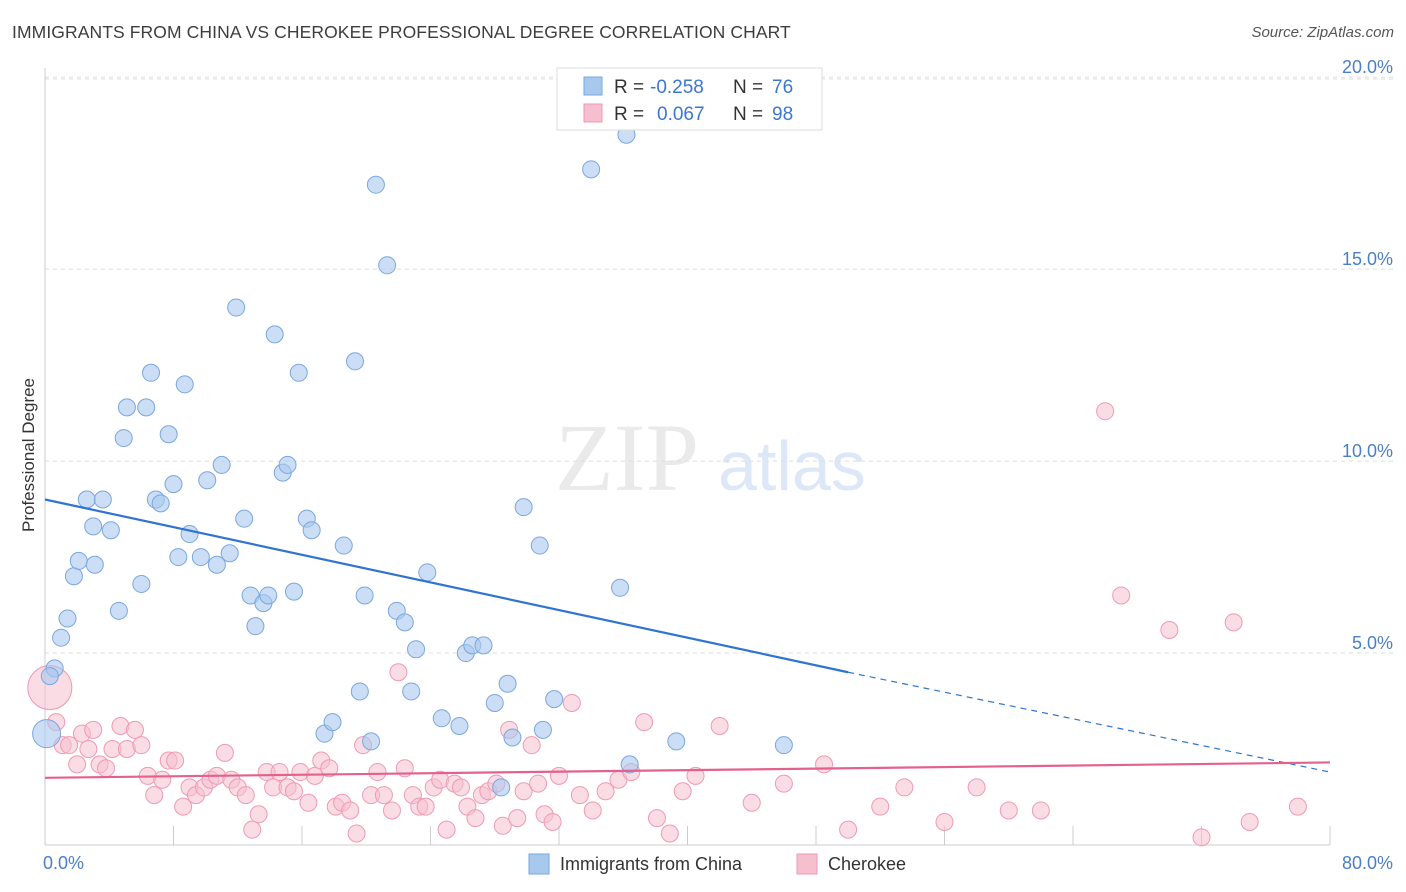  What do you see at coordinates (782, 87) in the screenshot?
I see `legend-n-value-china: 76` at bounding box center [782, 87].